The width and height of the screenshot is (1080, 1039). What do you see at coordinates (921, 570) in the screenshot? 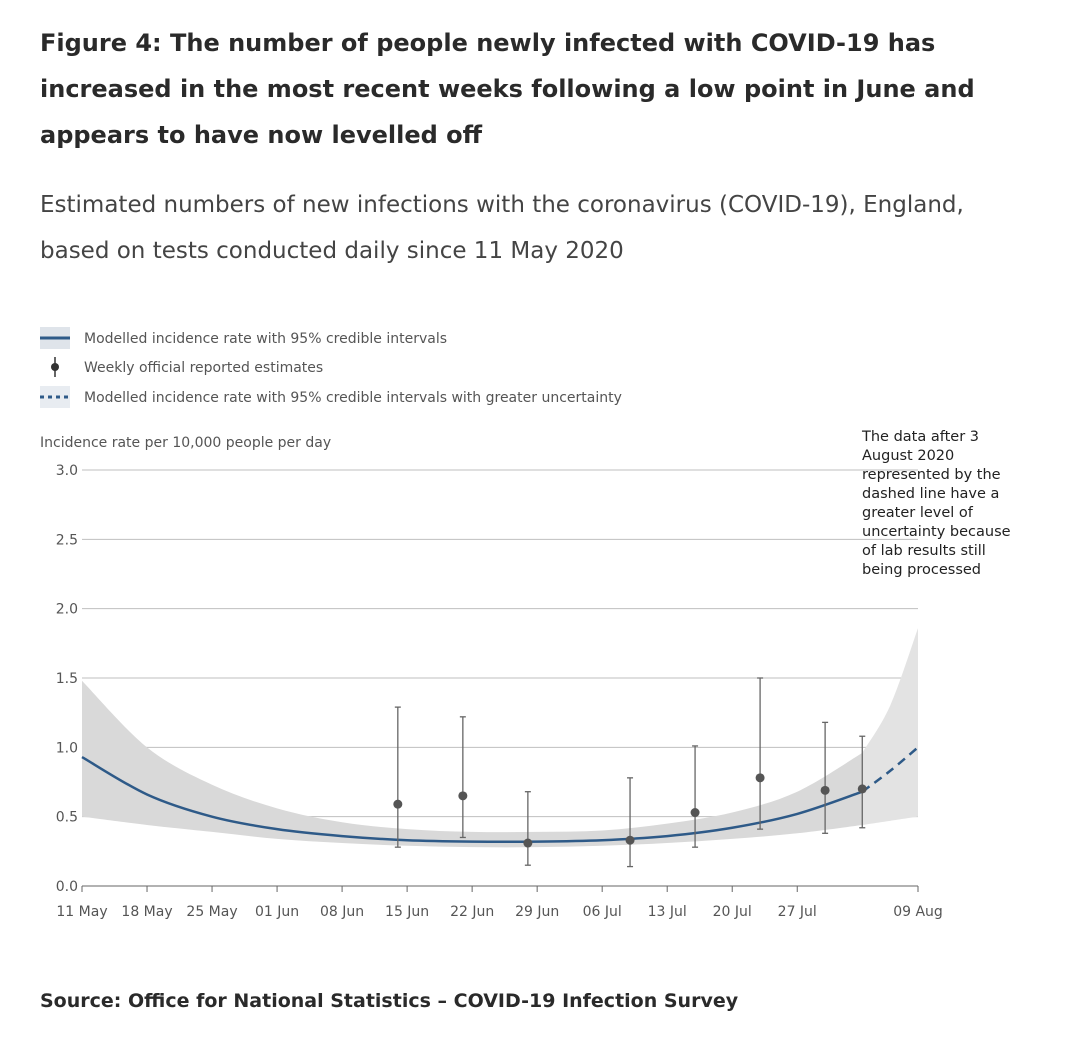
I see `annotation-line: being processed` at bounding box center [921, 570].